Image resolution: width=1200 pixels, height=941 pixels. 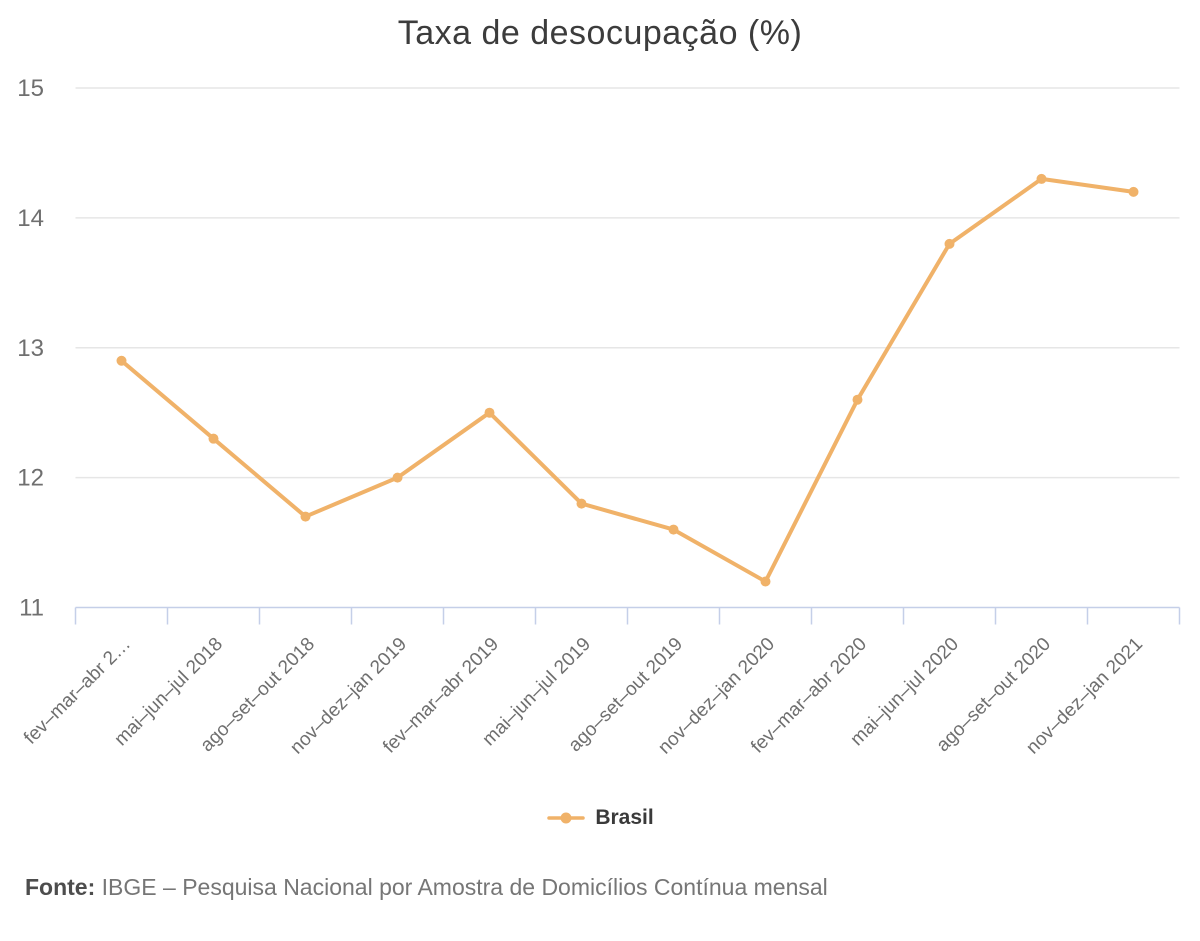 What do you see at coordinates (31, 608) in the screenshot?
I see `y-axis-label: 11` at bounding box center [31, 608].